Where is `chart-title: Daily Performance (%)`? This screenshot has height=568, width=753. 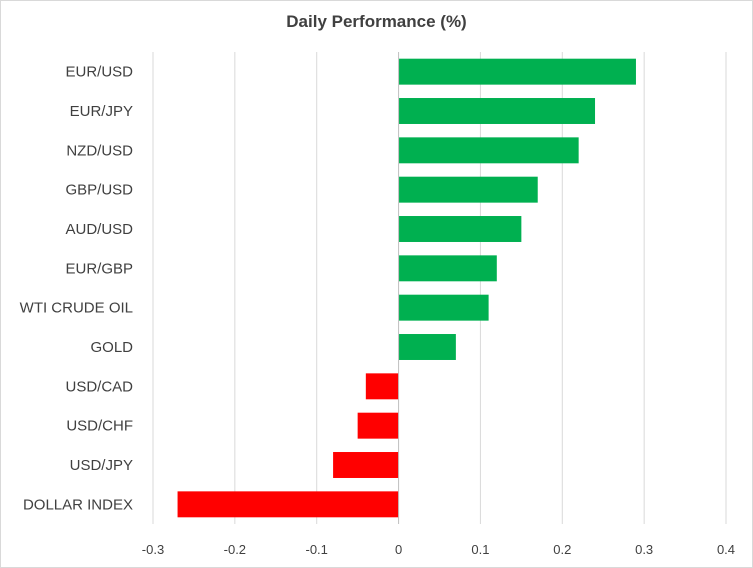 chart-title: Daily Performance (%) is located at coordinates (376, 21).